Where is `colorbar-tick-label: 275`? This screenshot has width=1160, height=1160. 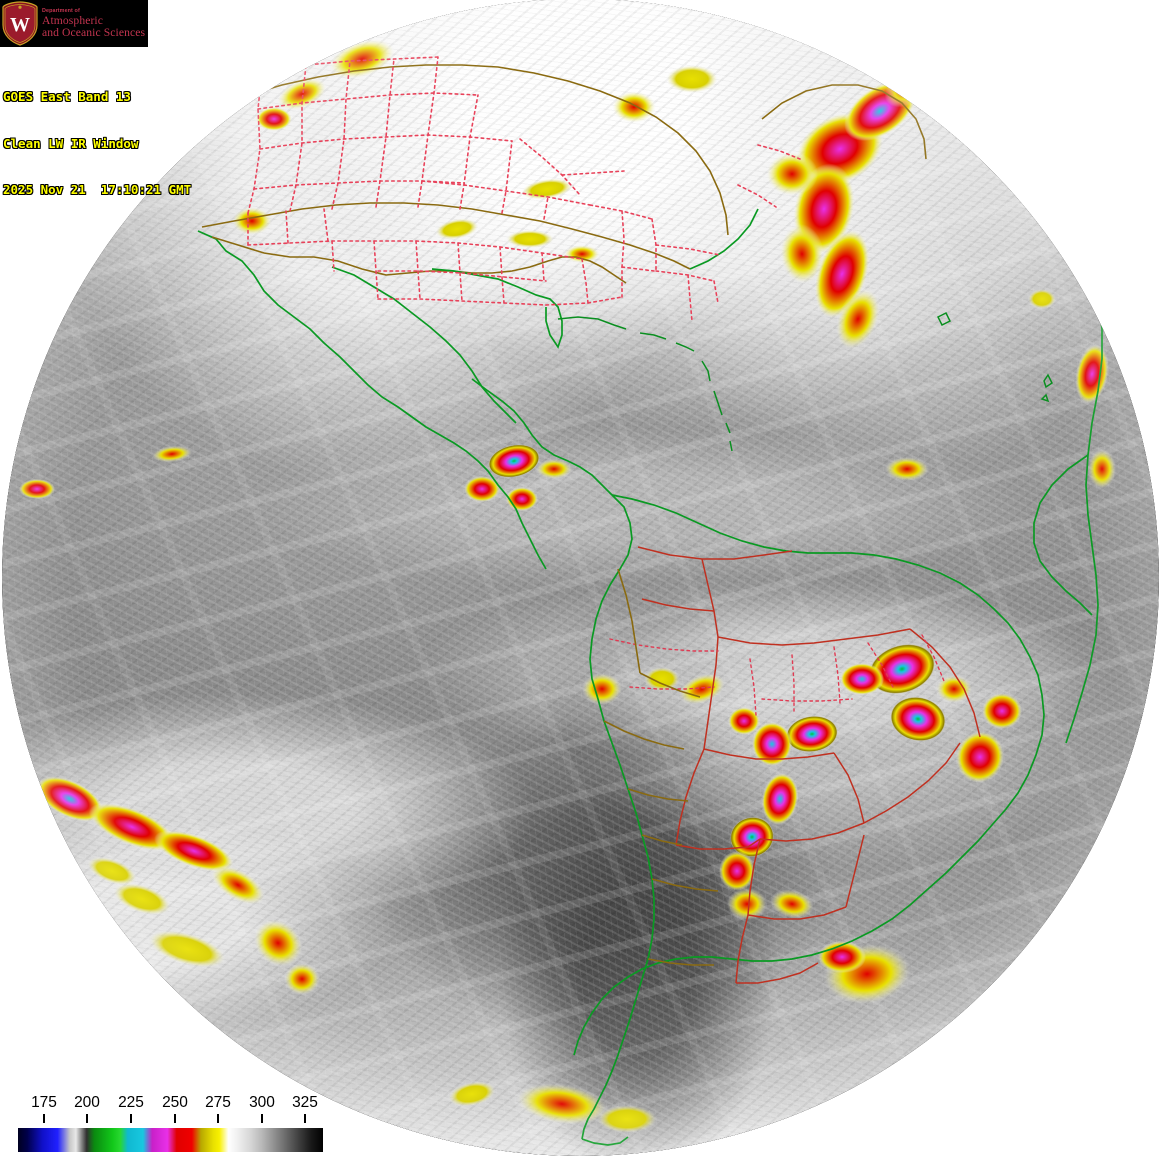 colorbar-tick-label: 275 is located at coordinates (218, 1102).